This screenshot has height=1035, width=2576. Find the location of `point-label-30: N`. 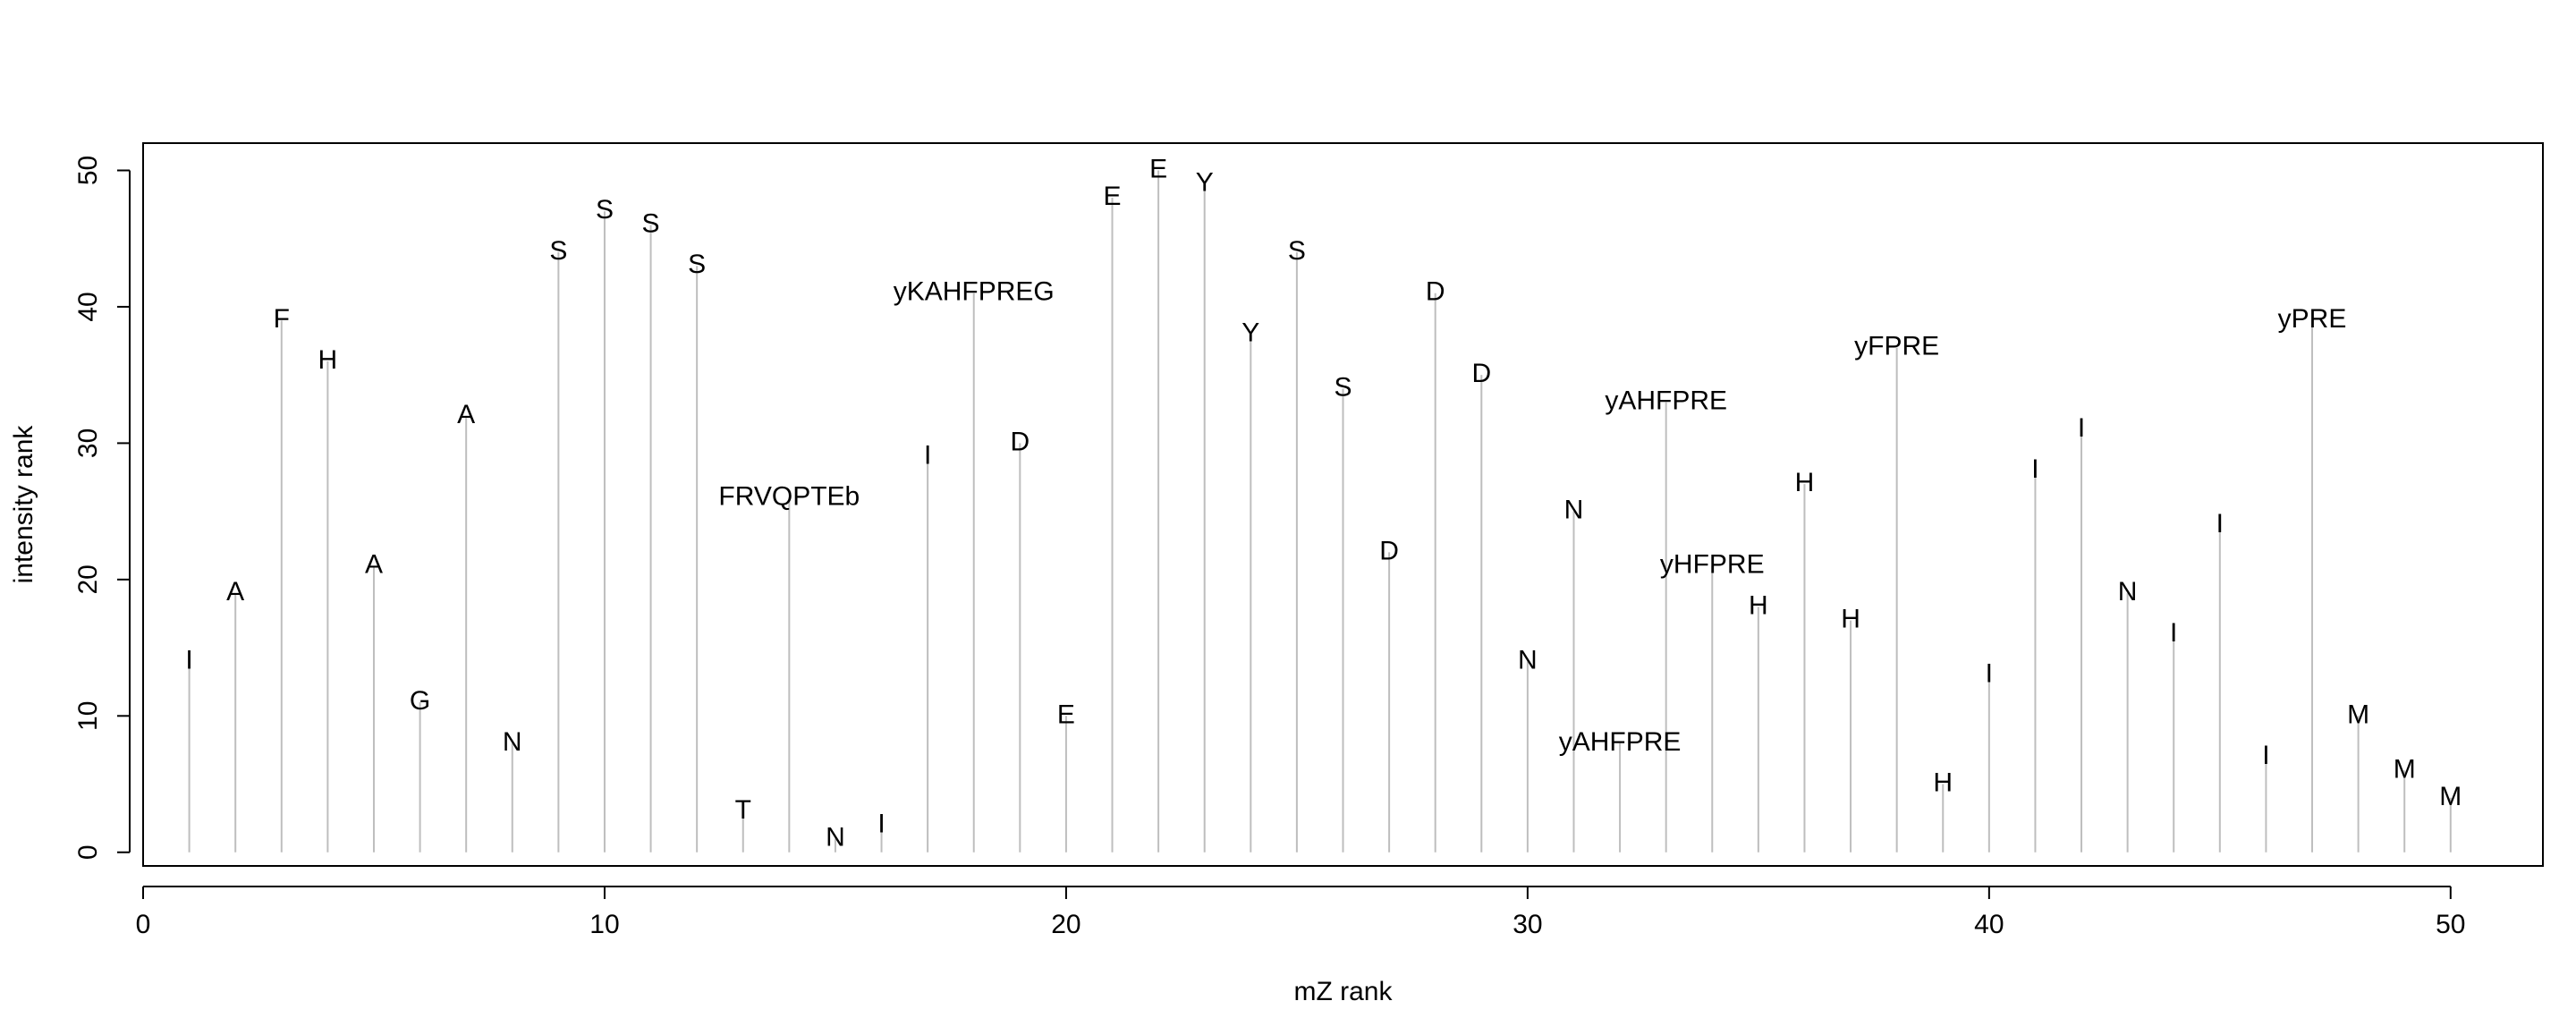

point-label-30: N is located at coordinates (1528, 659).